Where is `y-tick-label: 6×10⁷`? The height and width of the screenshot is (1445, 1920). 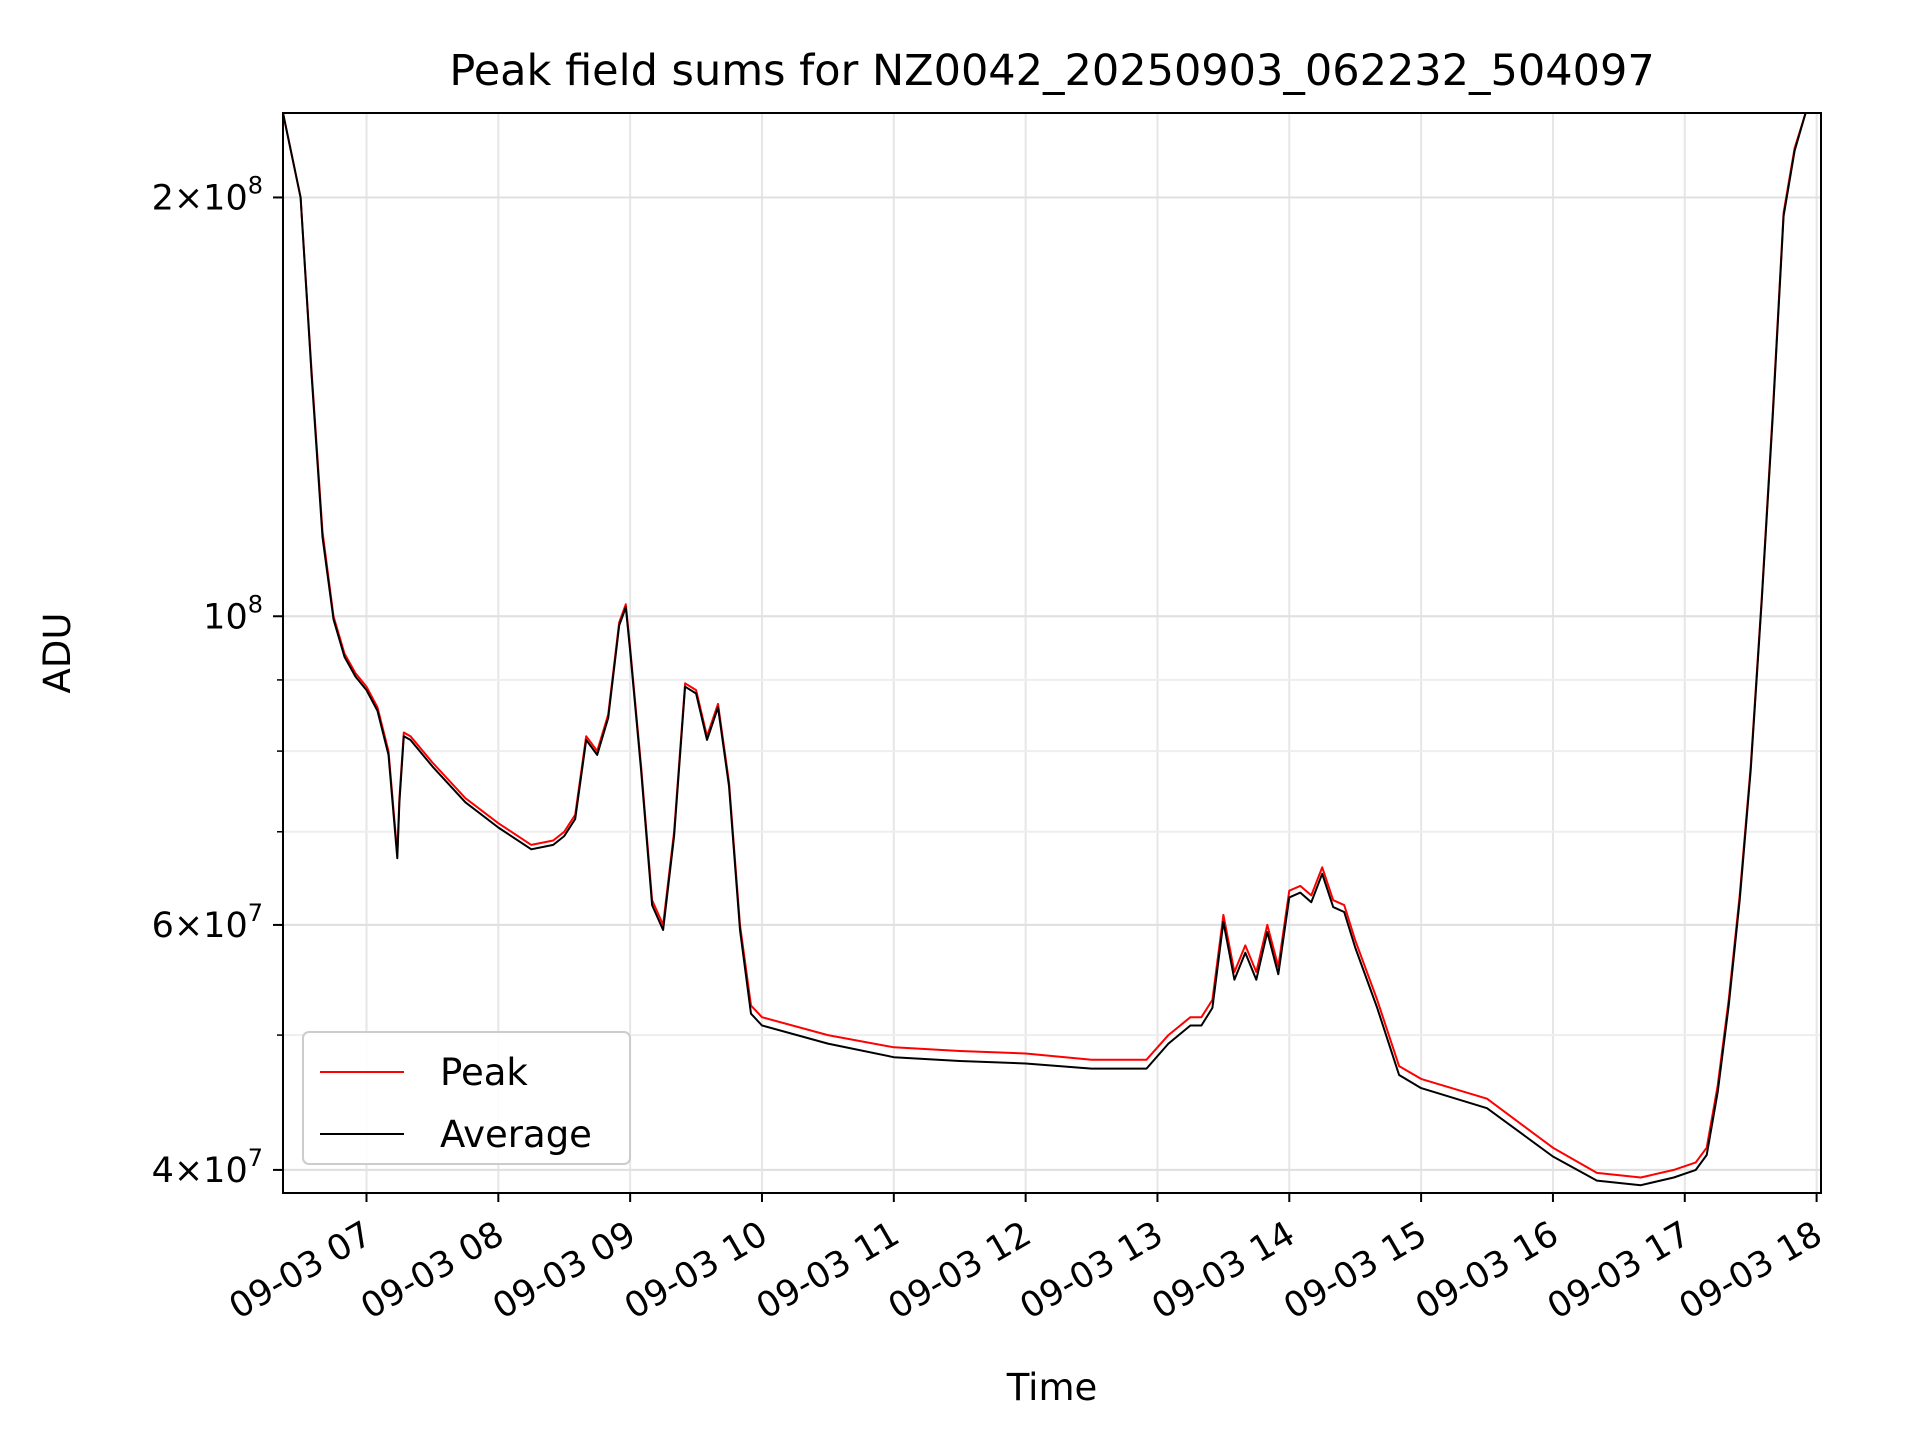
y-tick-label: 6×10⁷ is located at coordinates (207, 922).